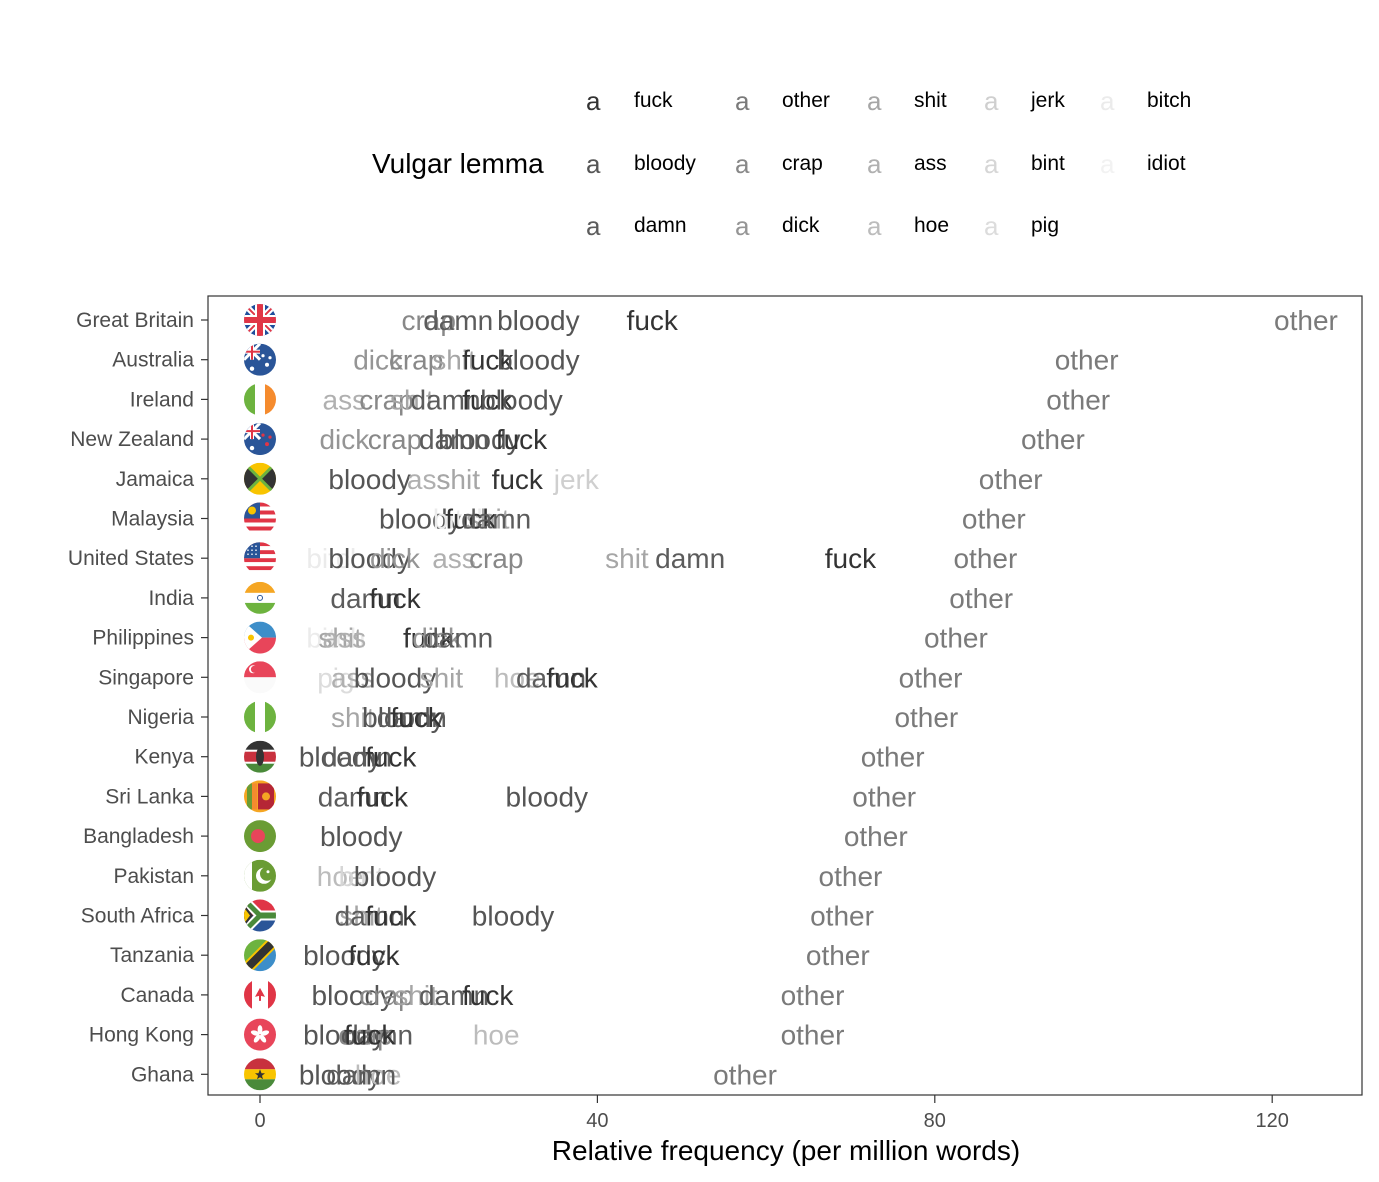 The width and height of the screenshot is (1379, 1182). Describe the element at coordinates (806, 100) in the screenshot. I see `legend-label-other: other` at that location.